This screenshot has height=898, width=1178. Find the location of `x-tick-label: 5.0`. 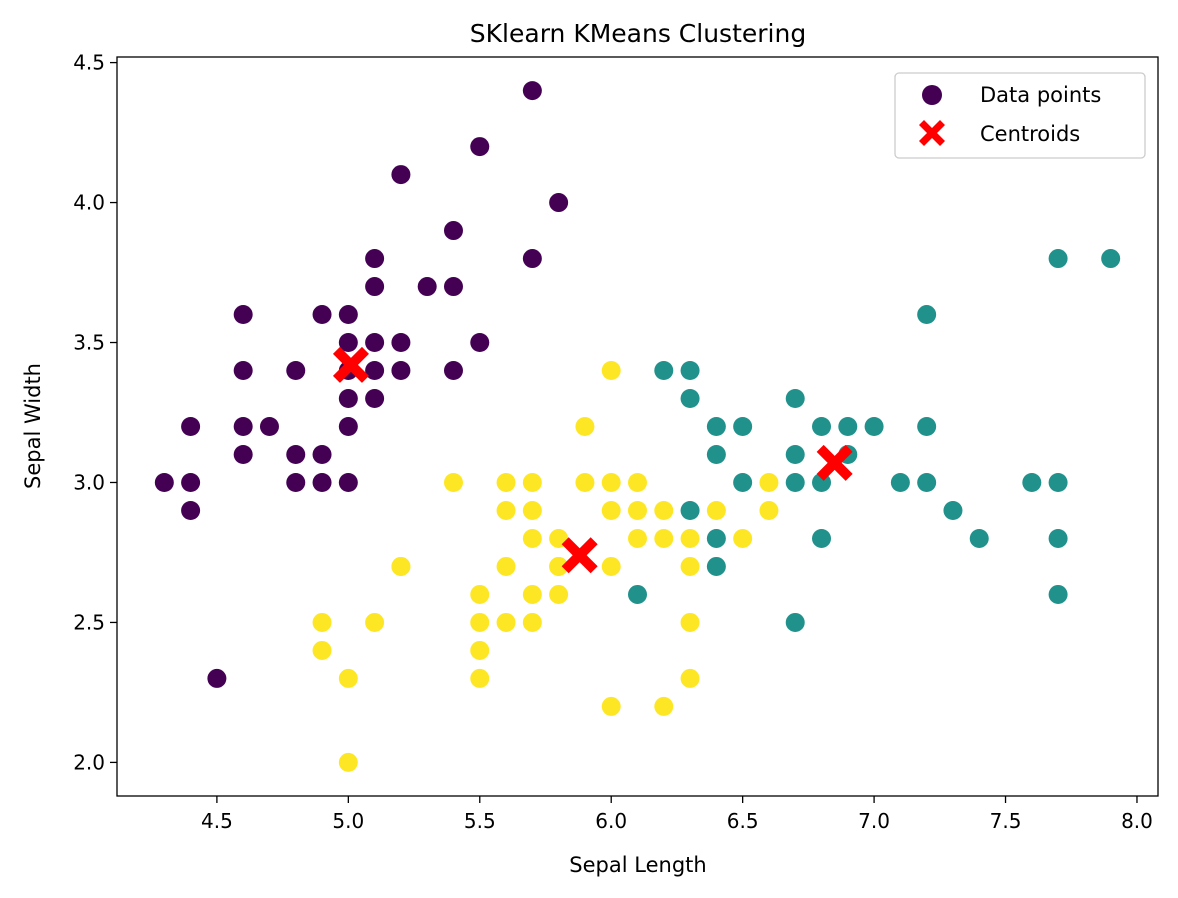

x-tick-label: 5.0 is located at coordinates (348, 821).